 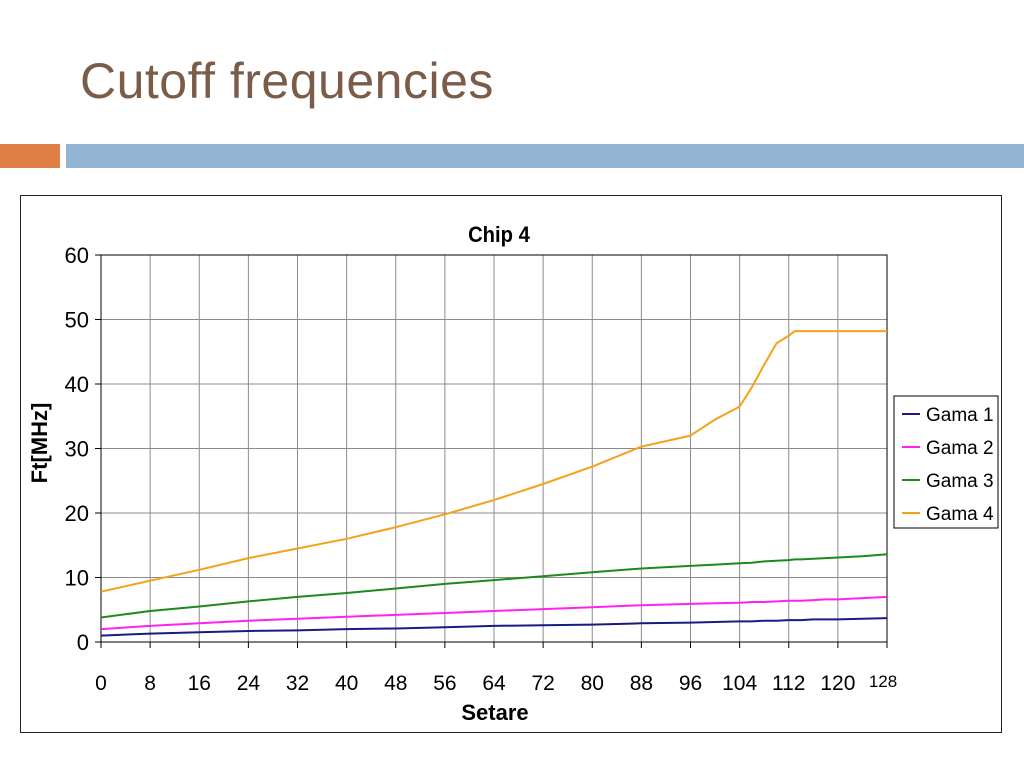 What do you see at coordinates (77, 320) in the screenshot?
I see `y-tick-label: 50` at bounding box center [77, 320].